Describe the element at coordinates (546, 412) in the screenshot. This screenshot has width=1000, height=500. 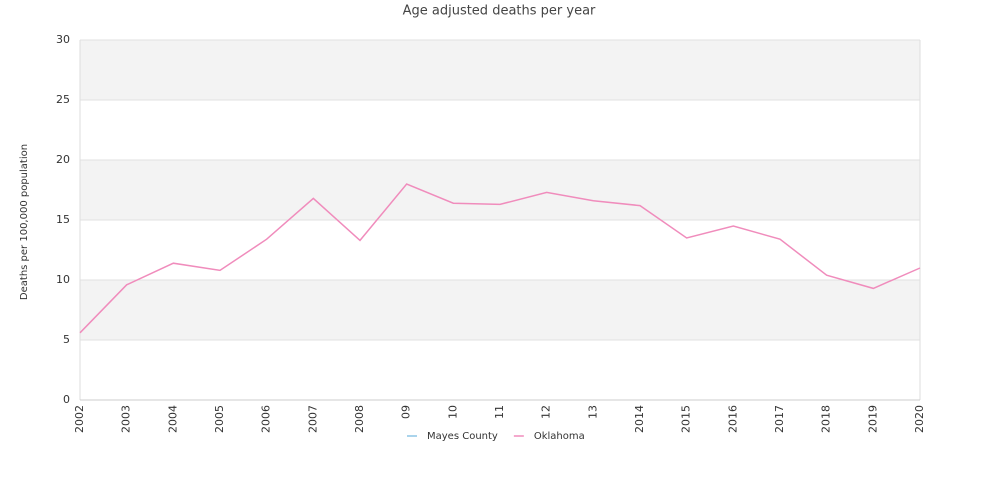
I see `x-tick-label: 12` at that location.